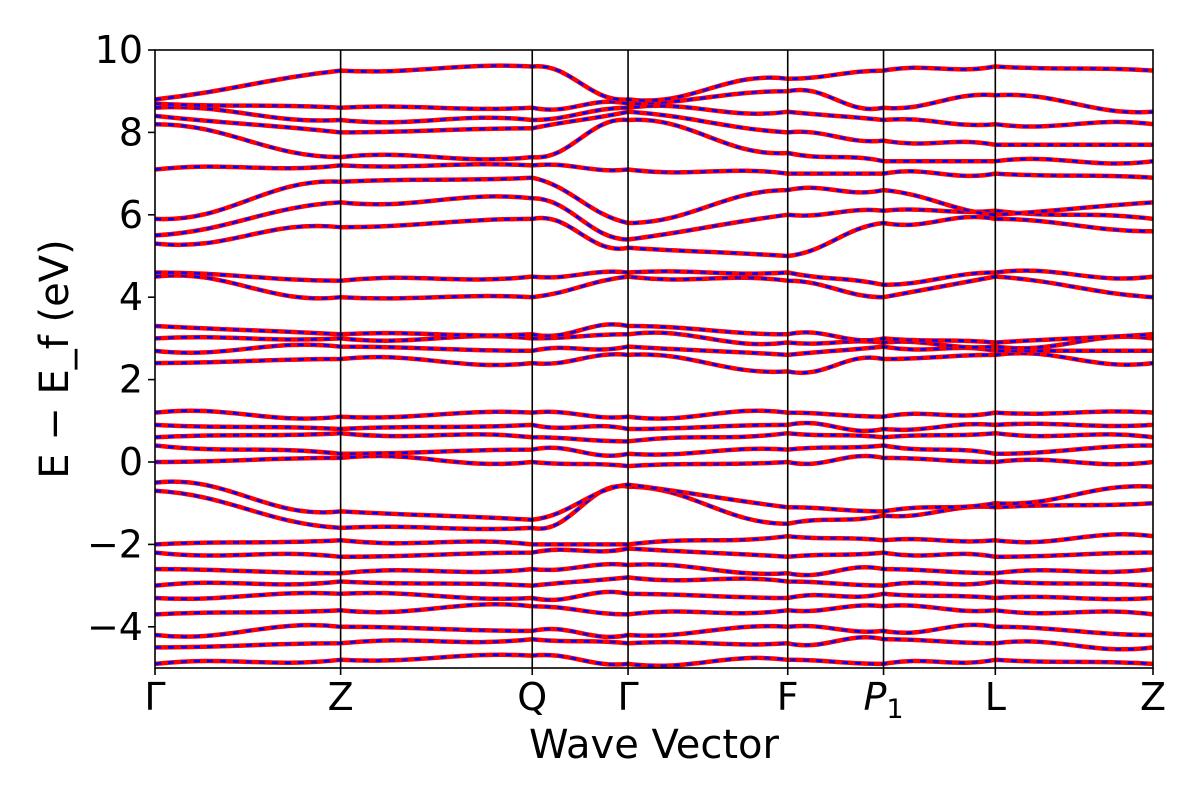  What do you see at coordinates (532, 697) in the screenshot?
I see `x-tick-label: Q` at bounding box center [532, 697].